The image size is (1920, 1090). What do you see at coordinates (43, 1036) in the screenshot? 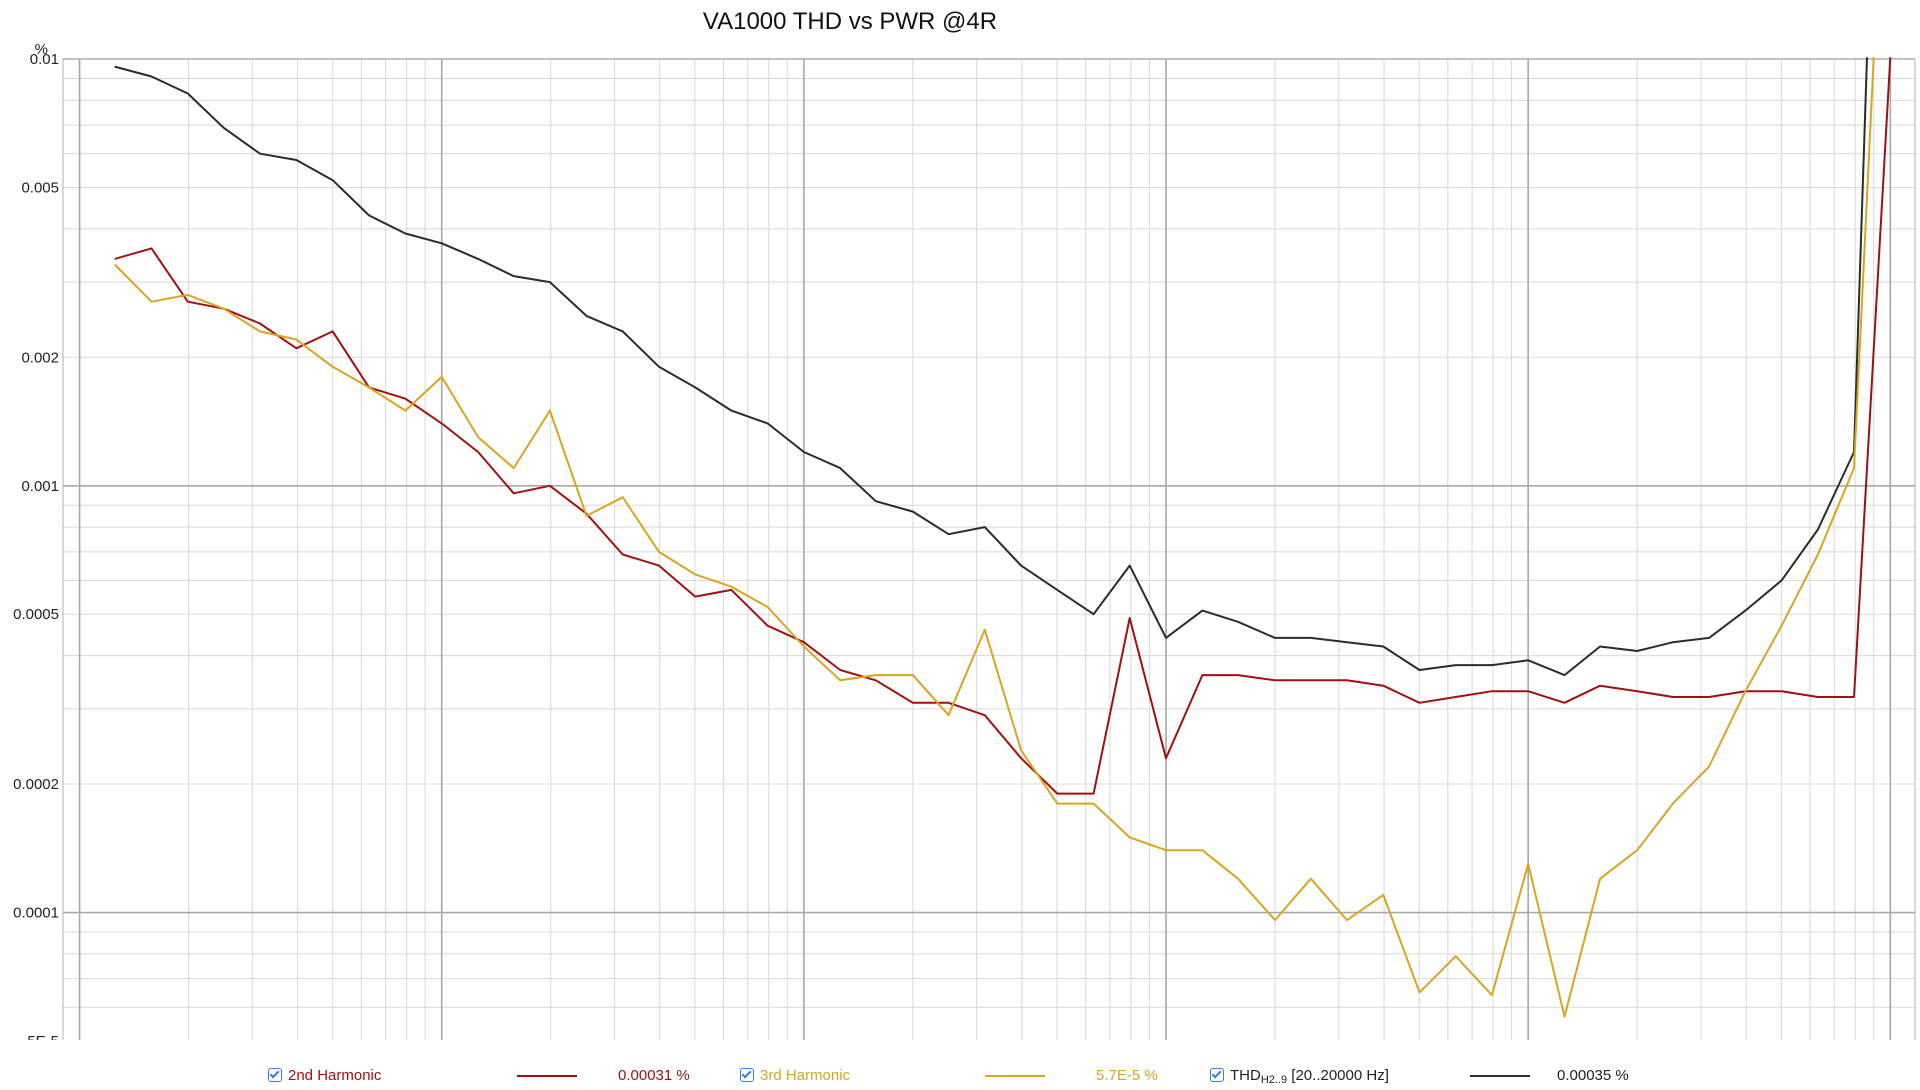
I see `y-tick-label: 5E-5` at bounding box center [43, 1036].